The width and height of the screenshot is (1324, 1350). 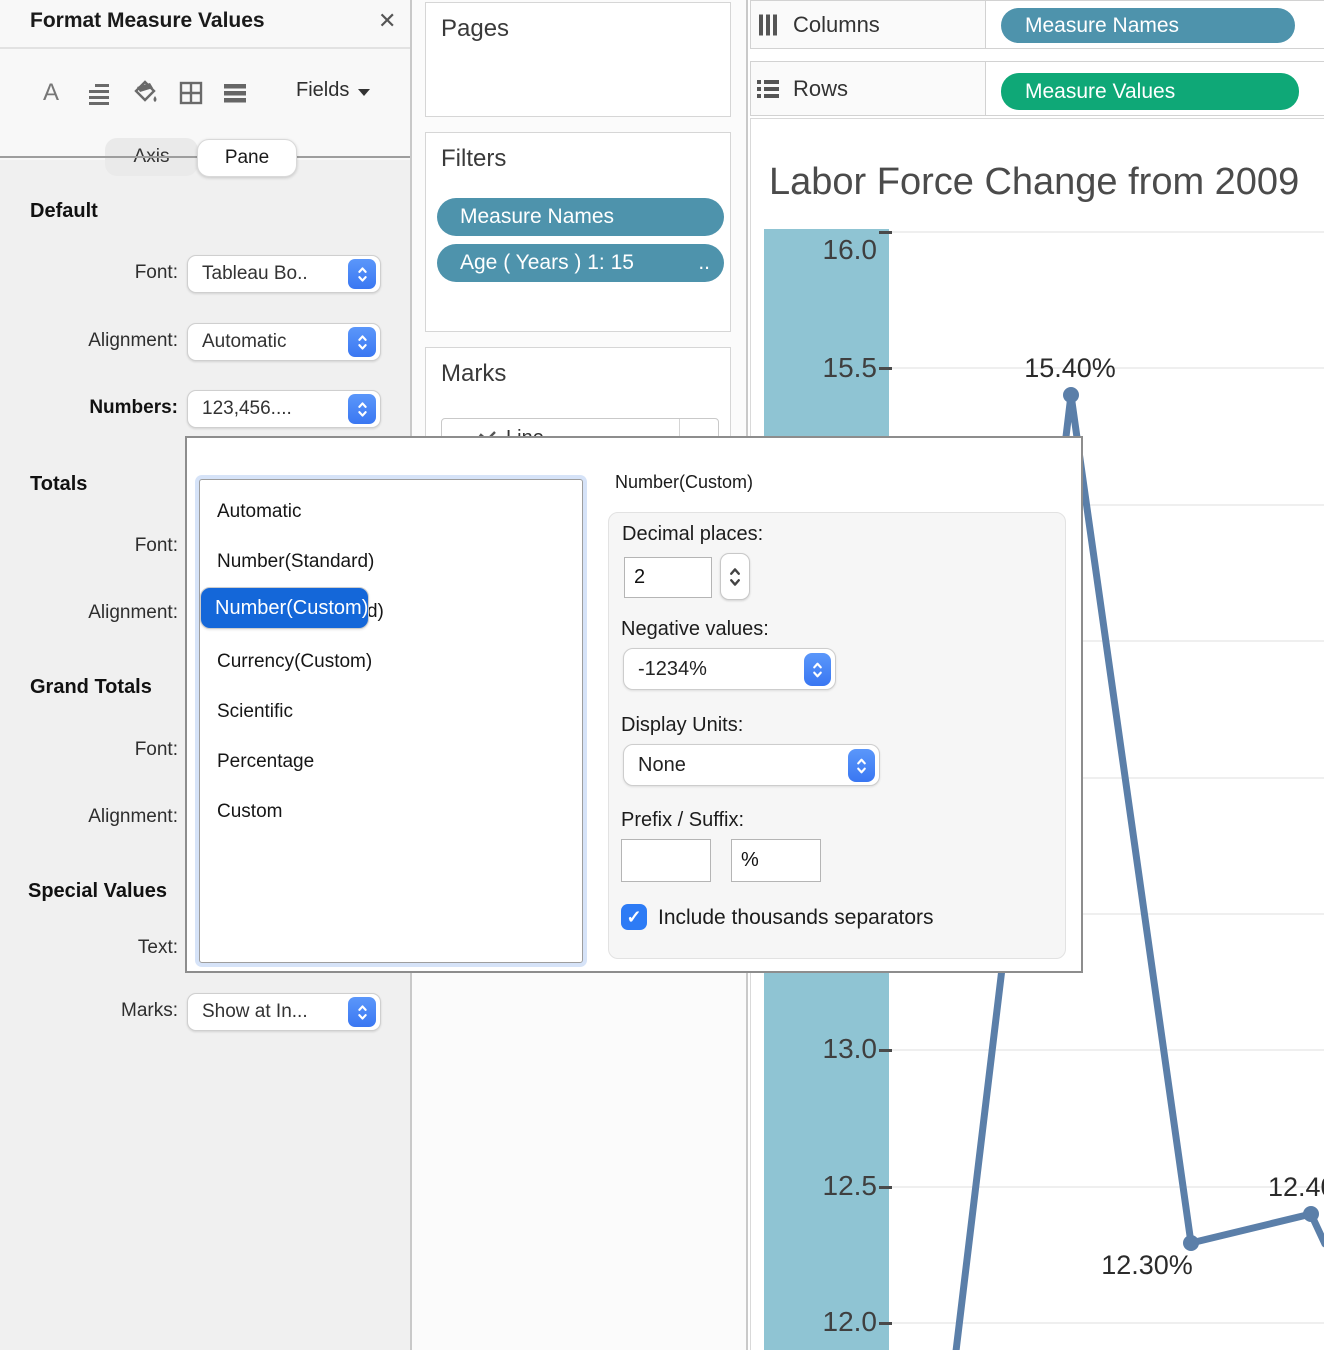 I want to click on filter-pill-age-years: Age ( Years ) 1: 15 .., so click(x=580, y=263).